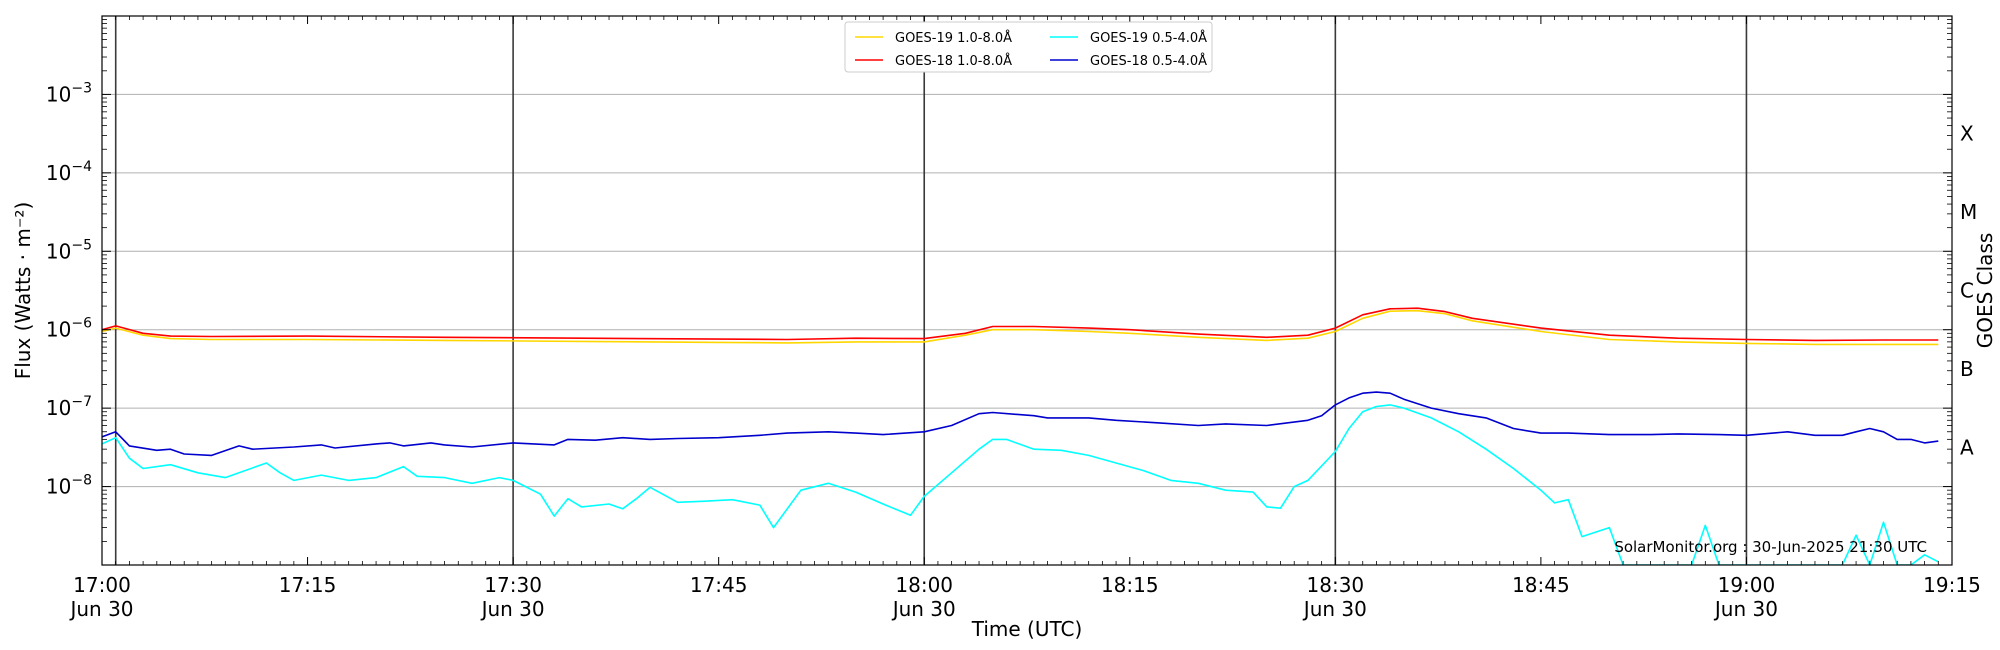 This screenshot has width=2000, height=650. I want to click on credit-annotation: SolarMonitor.org : 30-Jun-2025 21:30 UTC, so click(1770, 547).